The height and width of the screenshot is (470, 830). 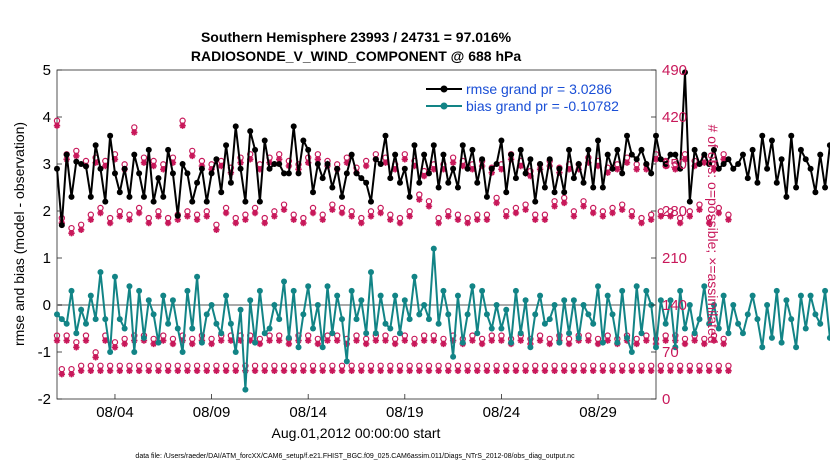 I want to click on y-tick-label: 1, so click(x=47, y=258).